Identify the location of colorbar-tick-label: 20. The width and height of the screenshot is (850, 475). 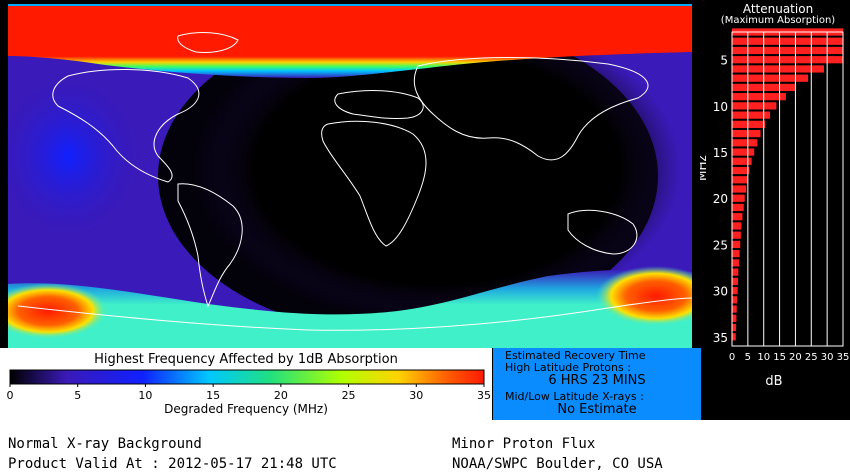
(281, 395).